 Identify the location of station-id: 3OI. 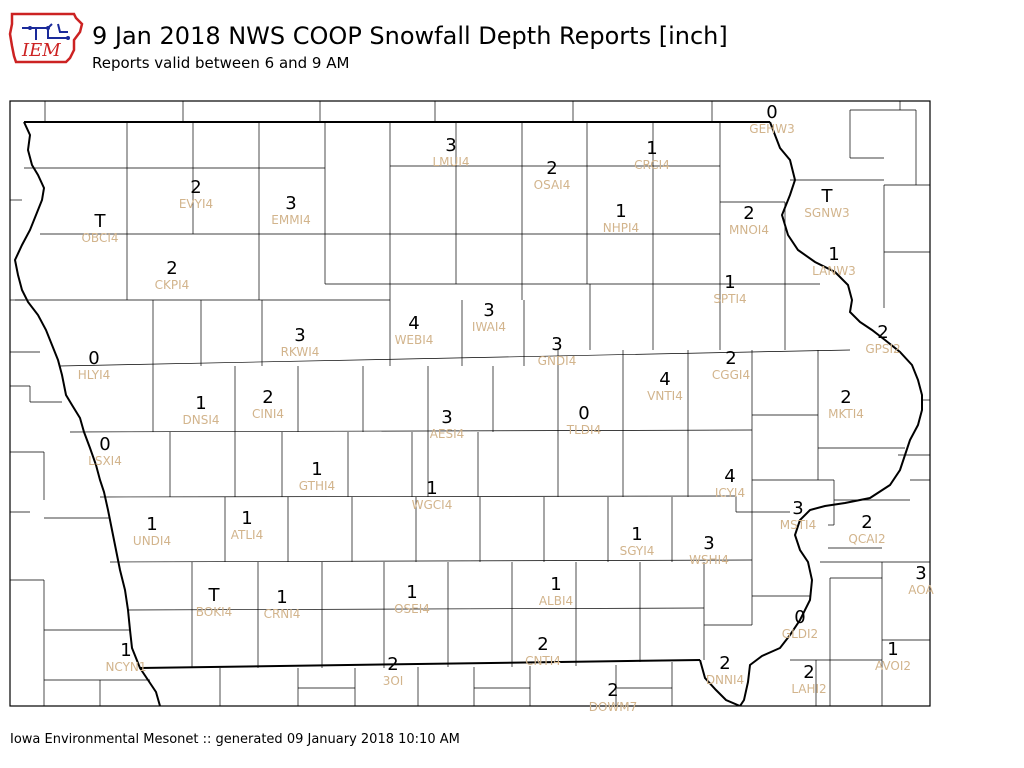
(393, 681).